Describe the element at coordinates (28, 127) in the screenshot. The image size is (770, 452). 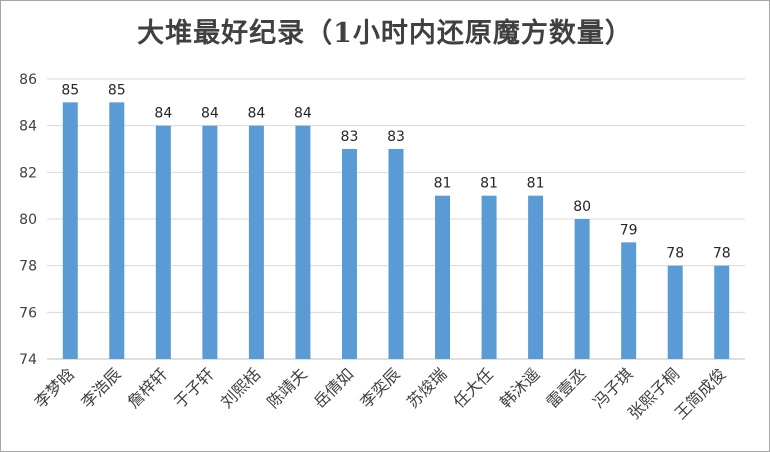
I see `y-tick-label: 84` at that location.